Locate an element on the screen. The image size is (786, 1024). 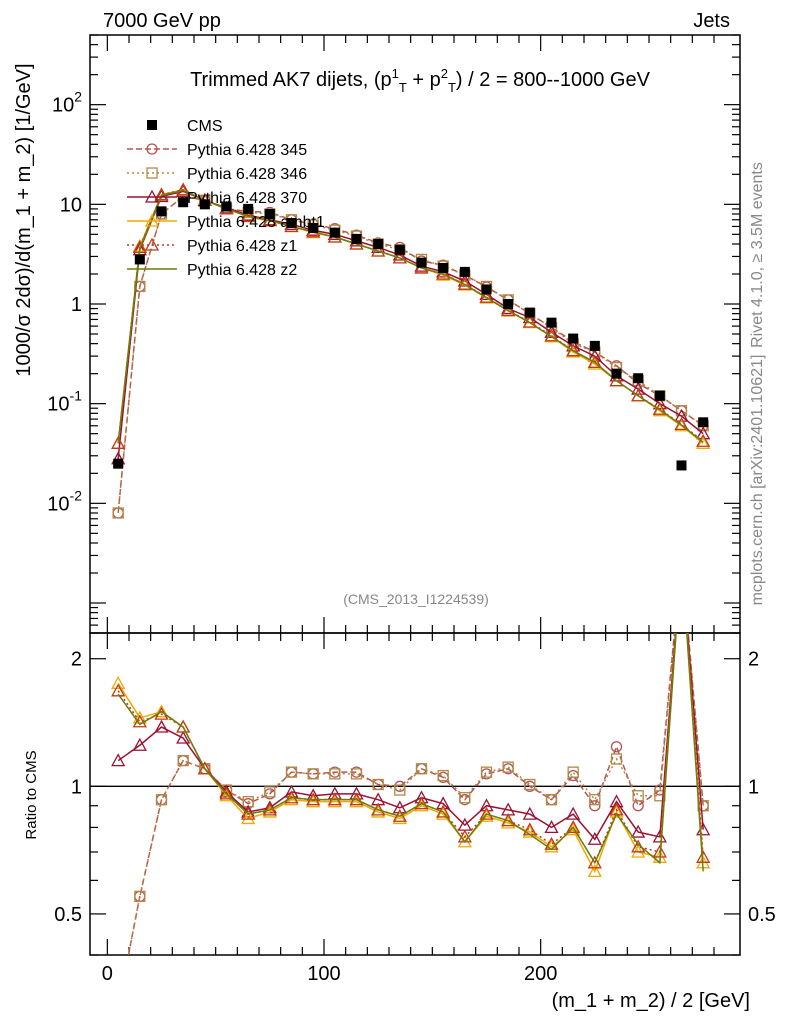
y-axis-label: 1000/σ 2dσ)/d(m_1 + m_2) [1/GeV] is located at coordinates (24, 219).